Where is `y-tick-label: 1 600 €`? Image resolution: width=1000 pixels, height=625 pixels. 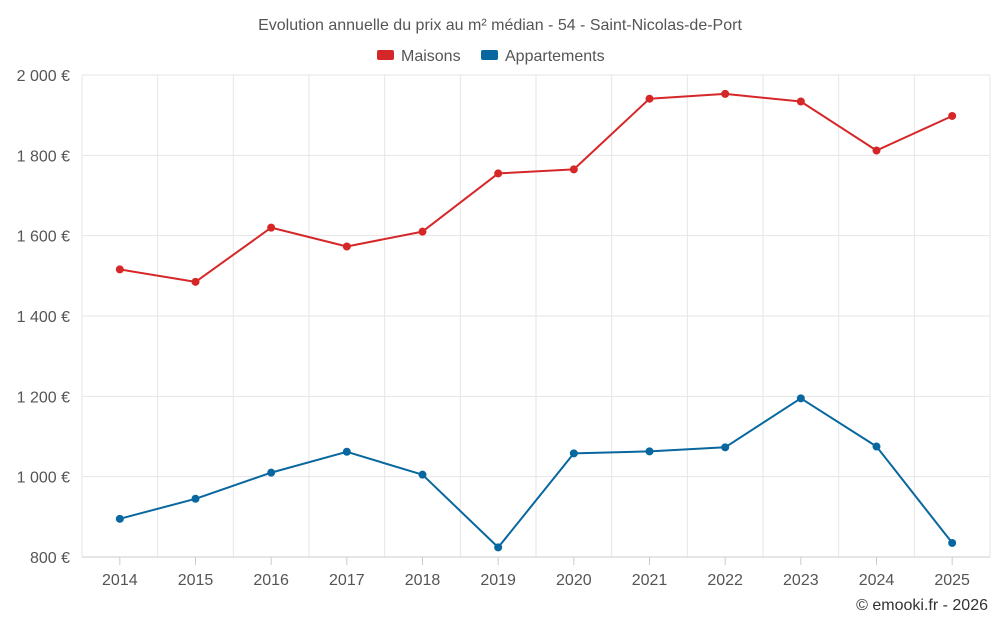 y-tick-label: 1 600 € is located at coordinates (43, 237).